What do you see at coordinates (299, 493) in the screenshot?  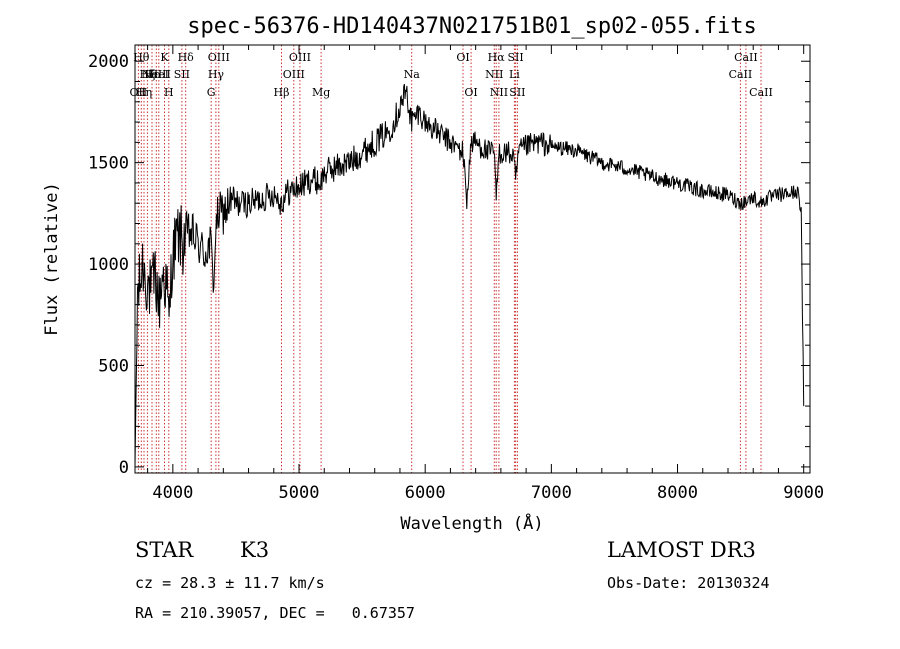 I see `x-tick-label: 5000` at bounding box center [299, 493].